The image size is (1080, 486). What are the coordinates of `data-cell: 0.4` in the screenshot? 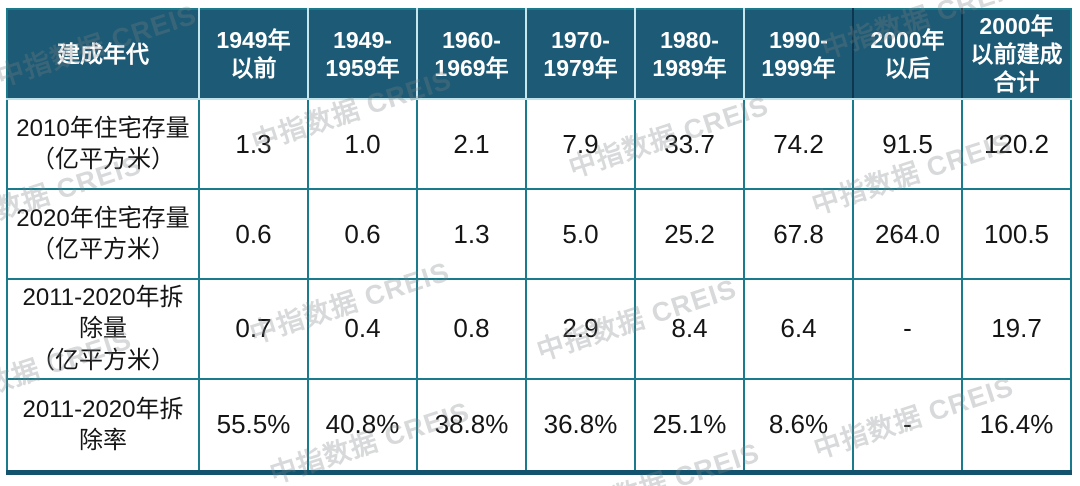 It's located at (362, 329).